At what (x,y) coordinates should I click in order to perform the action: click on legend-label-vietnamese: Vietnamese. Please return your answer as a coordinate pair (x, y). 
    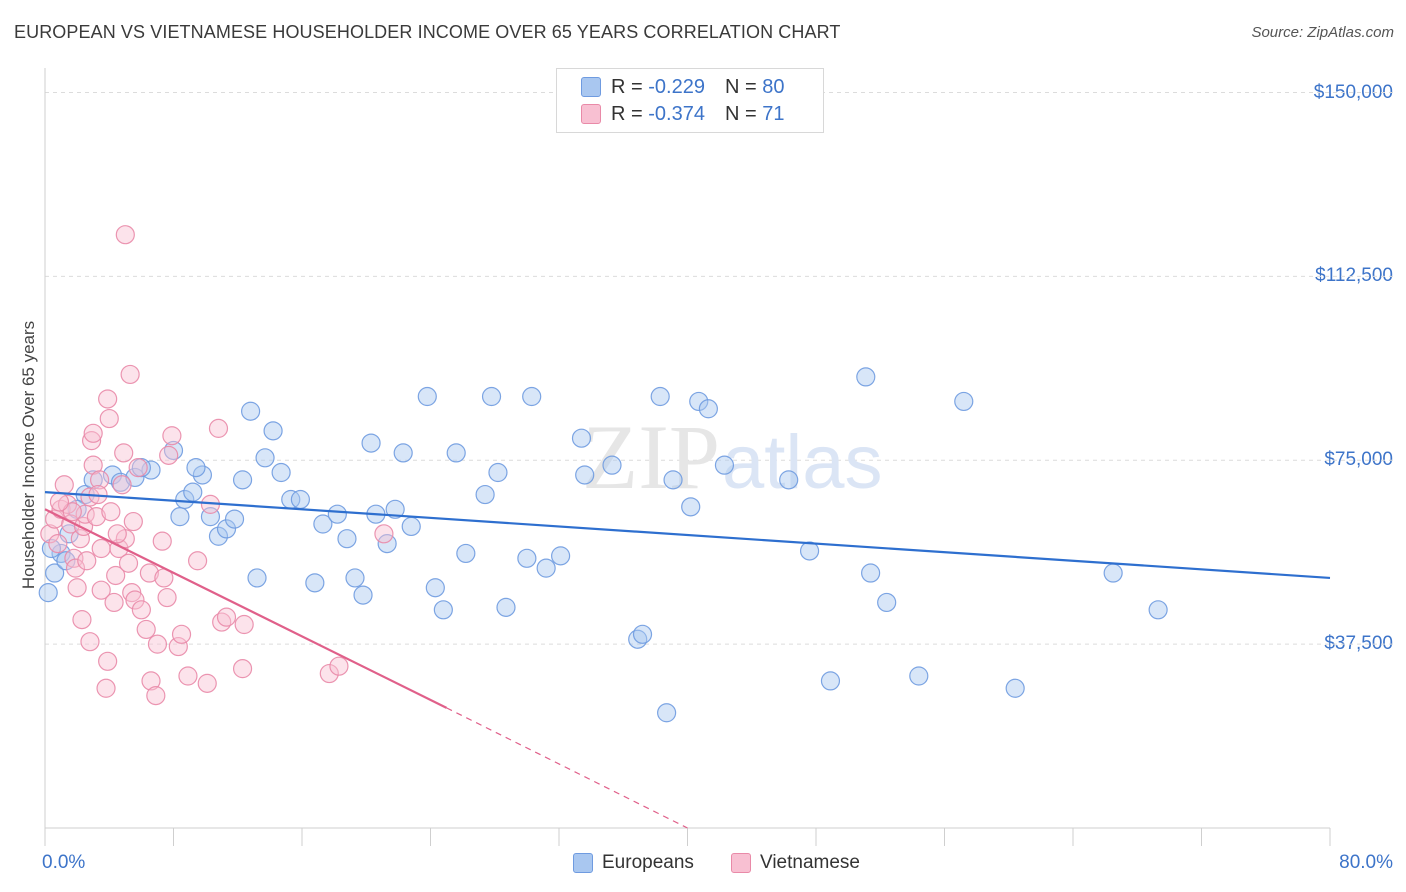
    Looking at the image, I should click on (810, 862).